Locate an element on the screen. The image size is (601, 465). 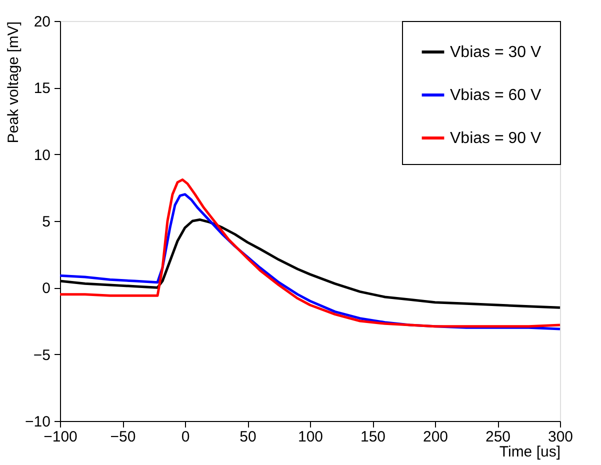
legend-label: Vbias = 30 V is located at coordinates (496, 52).